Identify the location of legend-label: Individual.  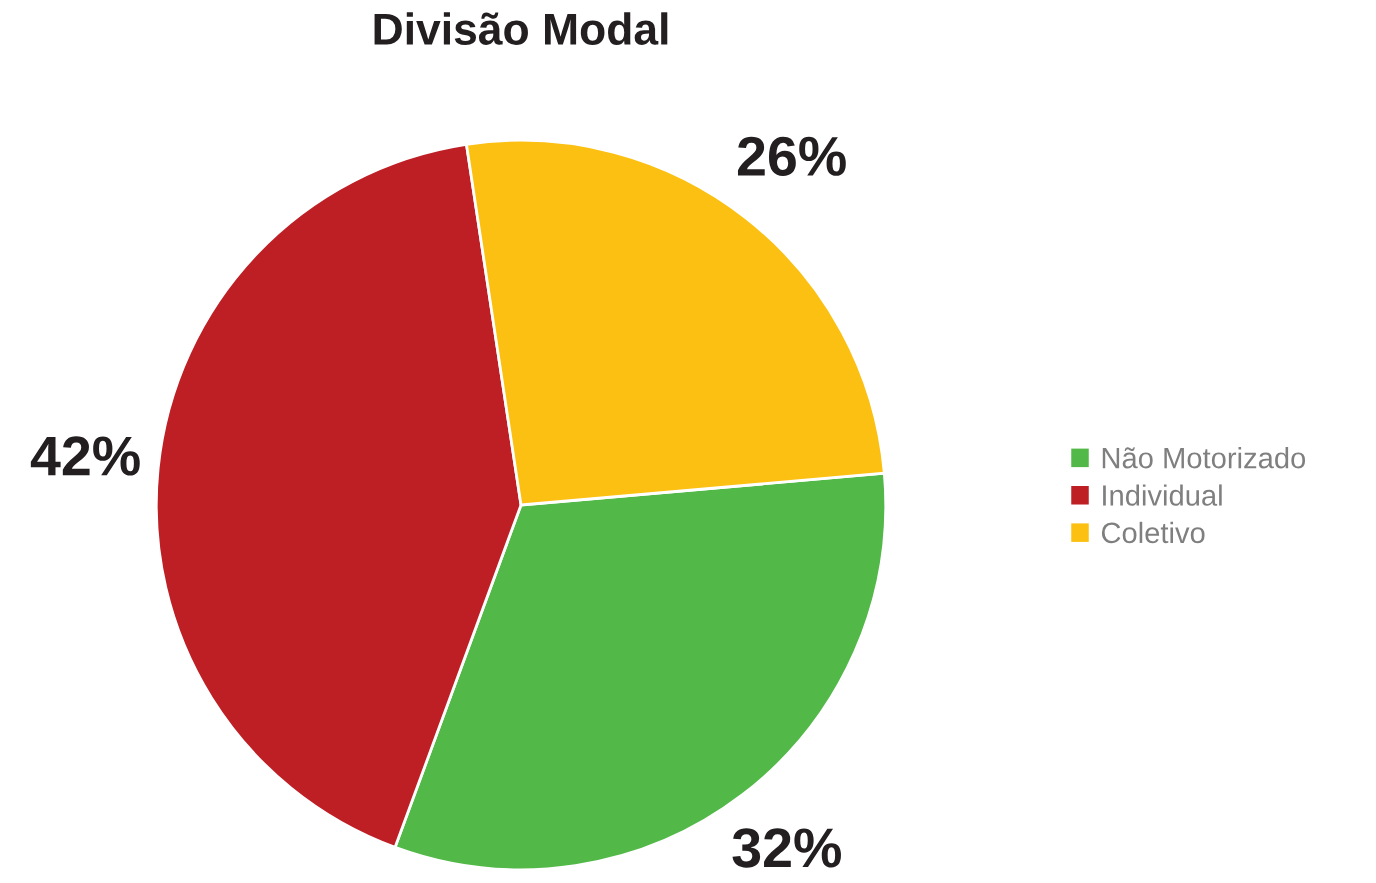
(1162, 495).